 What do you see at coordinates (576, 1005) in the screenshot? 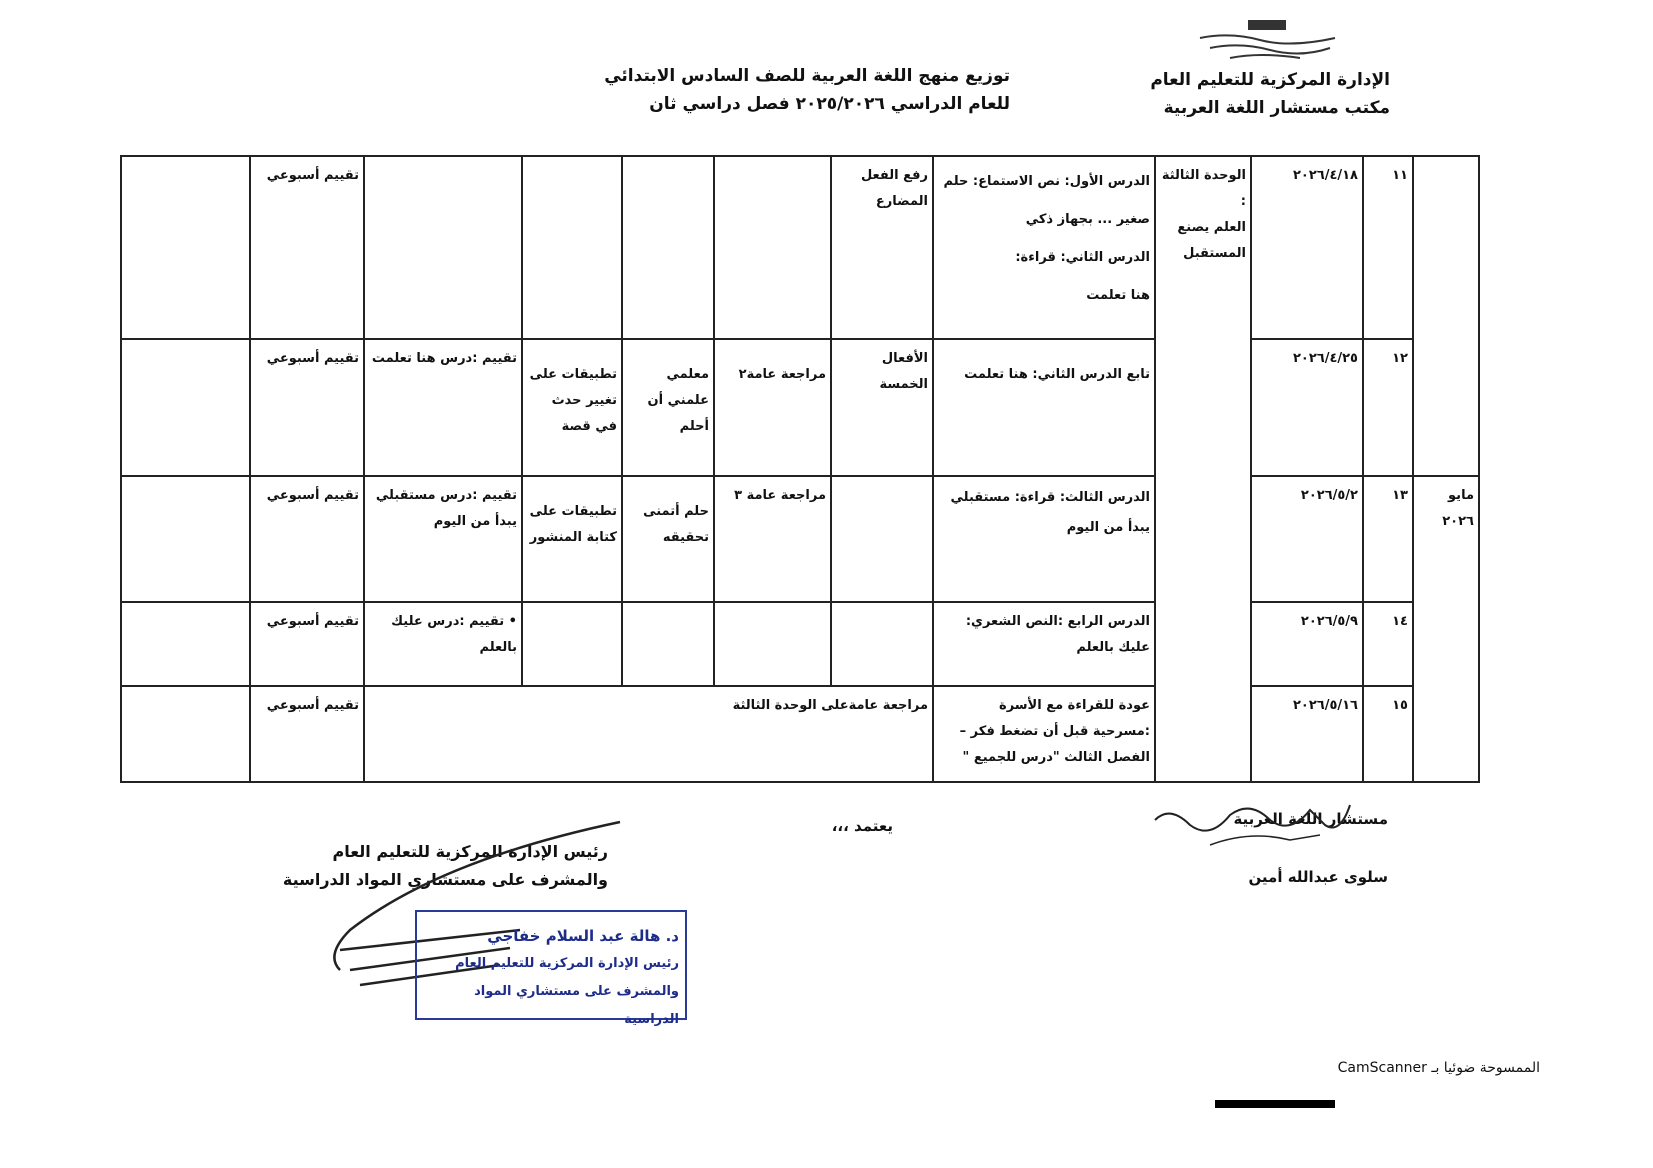
I see `stamp-line-3: والمشرف على مستشاري المواد الدراسية` at bounding box center [576, 1005].